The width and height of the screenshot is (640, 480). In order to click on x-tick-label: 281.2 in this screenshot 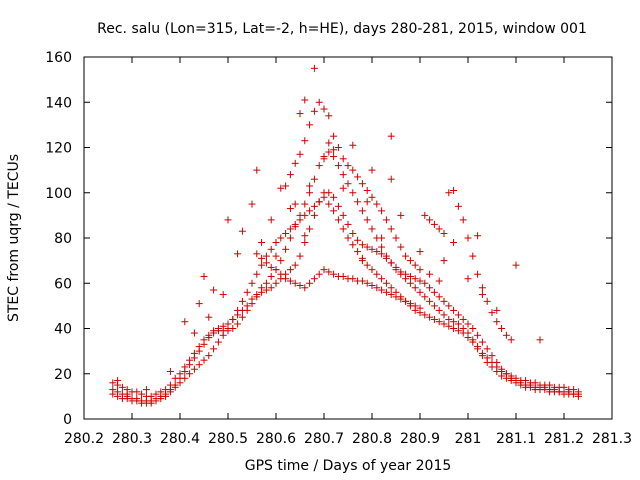, I will do `click(564, 439)`.